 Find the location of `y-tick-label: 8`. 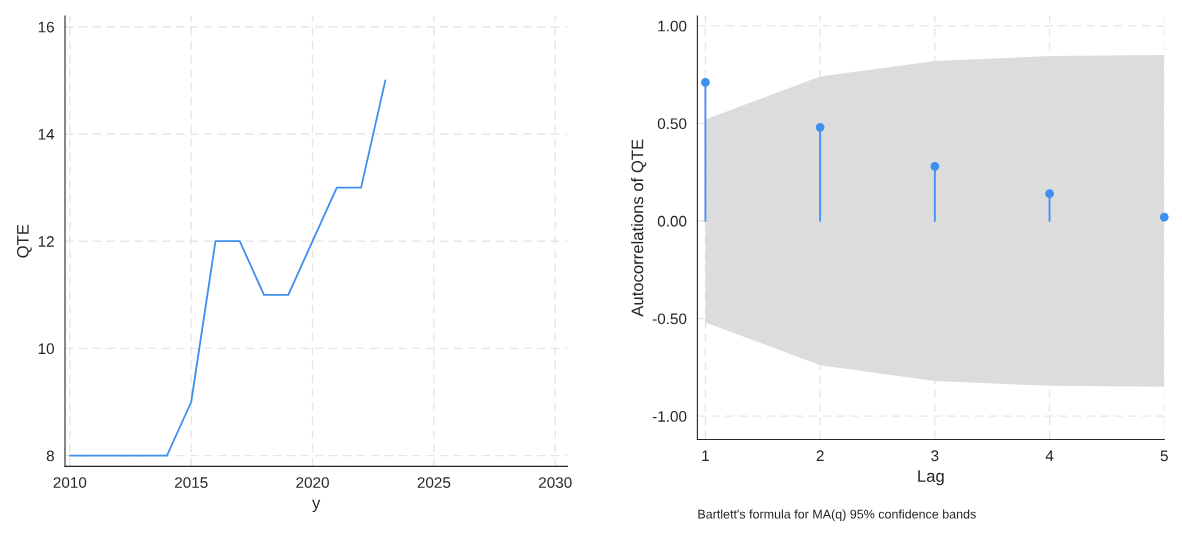

y-tick-label: 8 is located at coordinates (50, 456).